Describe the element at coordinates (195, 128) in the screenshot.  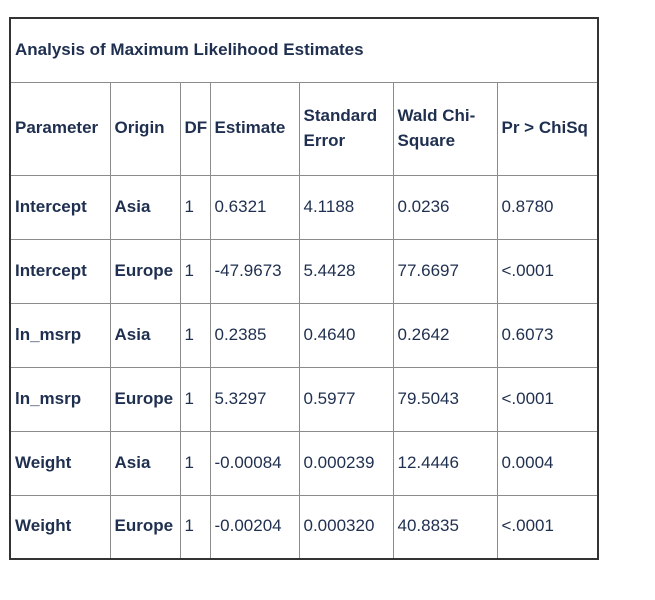
I see `column-header-df: DF` at that location.